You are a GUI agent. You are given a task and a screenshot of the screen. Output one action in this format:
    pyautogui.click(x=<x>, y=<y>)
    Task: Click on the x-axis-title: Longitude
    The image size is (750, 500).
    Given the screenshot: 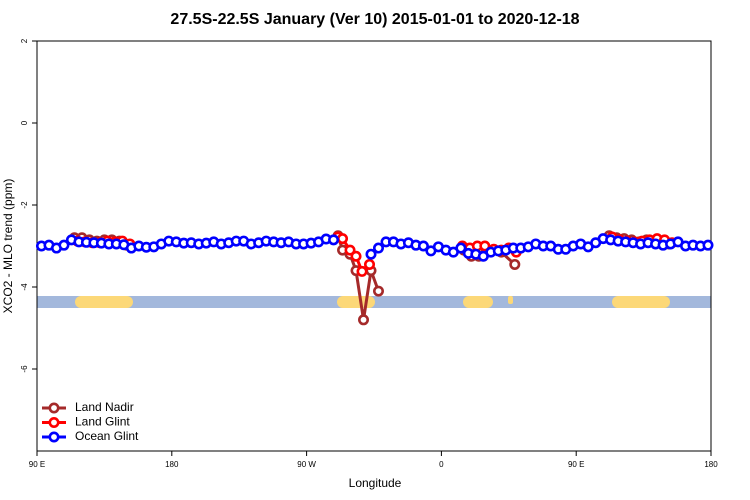 What is the action you would take?
    pyautogui.click(x=375, y=483)
    